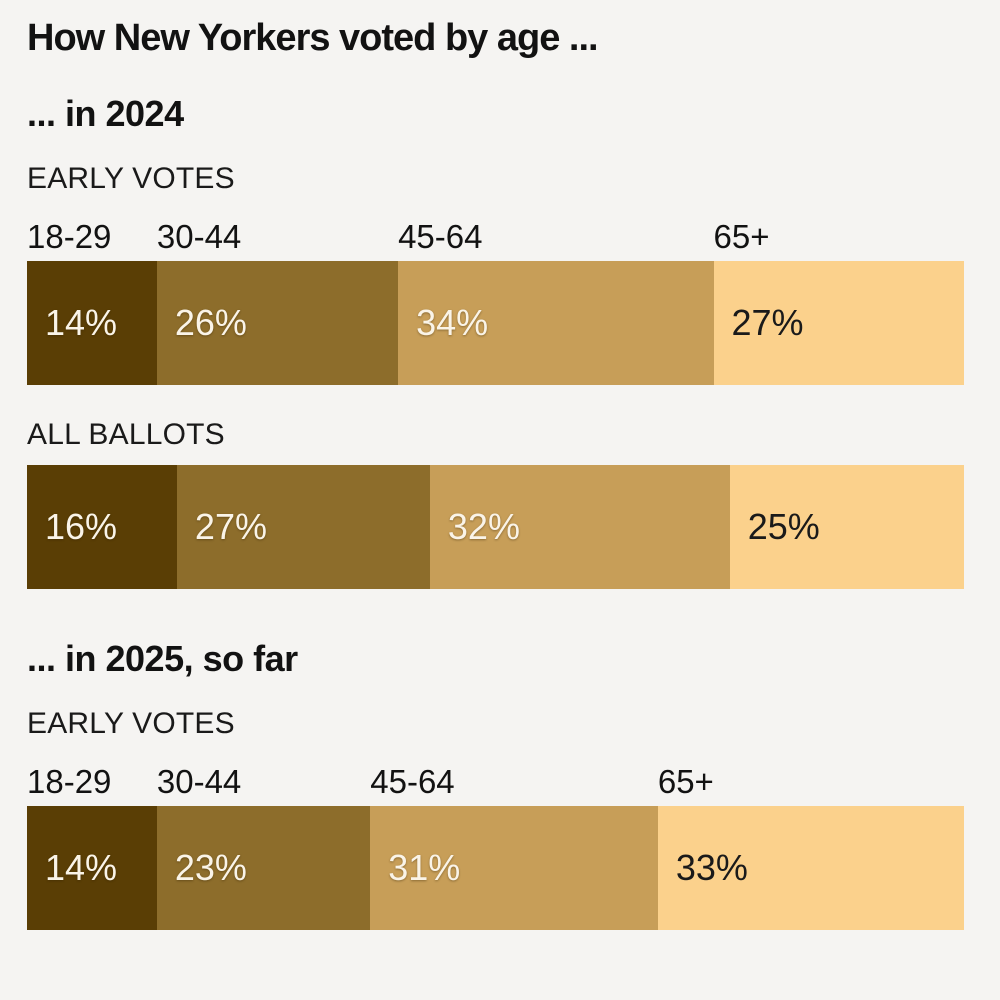  Describe the element at coordinates (126, 434) in the screenshot. I see `row-label: ALL BALLOTS` at that location.